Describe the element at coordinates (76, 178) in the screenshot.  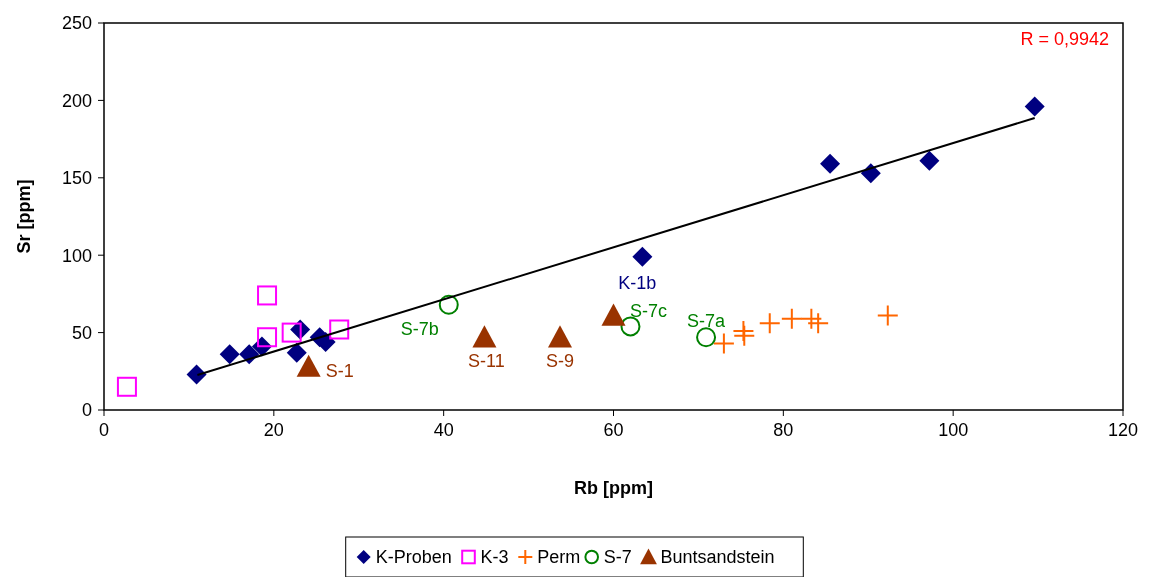
I see `y-tick-label: 150` at that location.